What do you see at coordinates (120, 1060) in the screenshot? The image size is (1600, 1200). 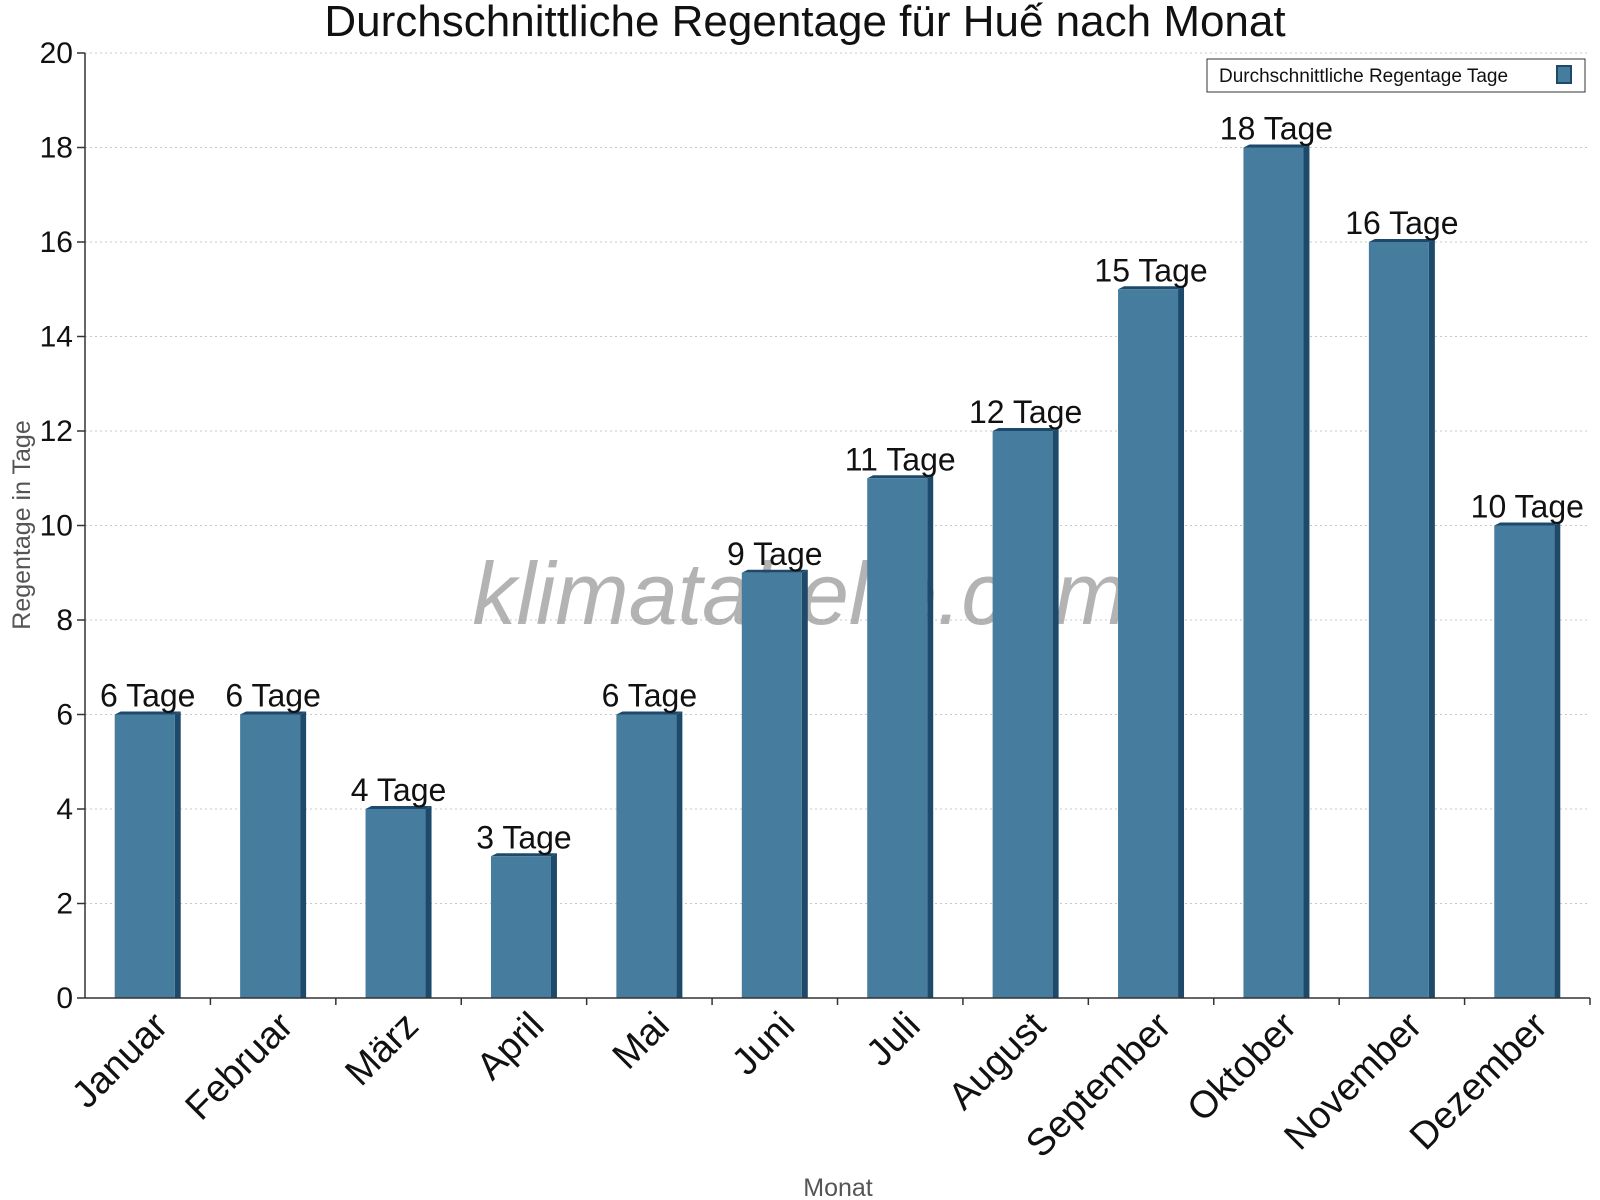 I see `x-tick-label: Januar` at bounding box center [120, 1060].